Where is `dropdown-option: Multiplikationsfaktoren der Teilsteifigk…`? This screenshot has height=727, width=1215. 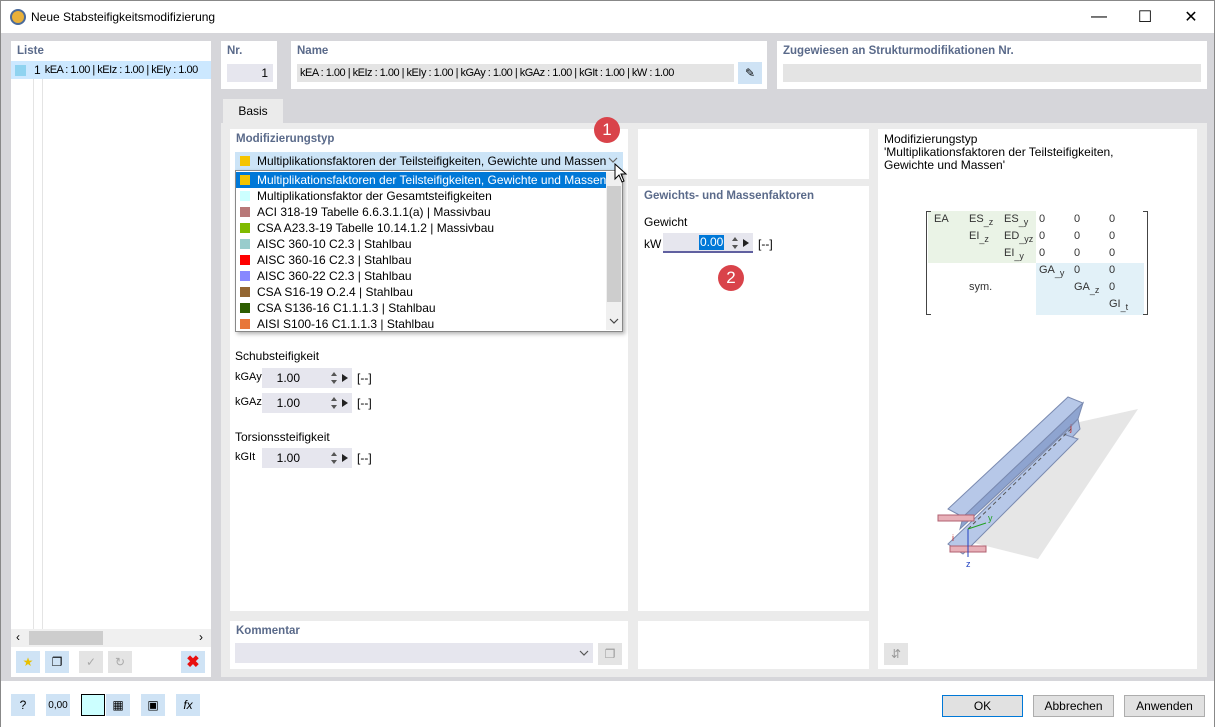 dropdown-option: Multiplikationsfaktoren der Teilsteifigk… is located at coordinates (421, 180).